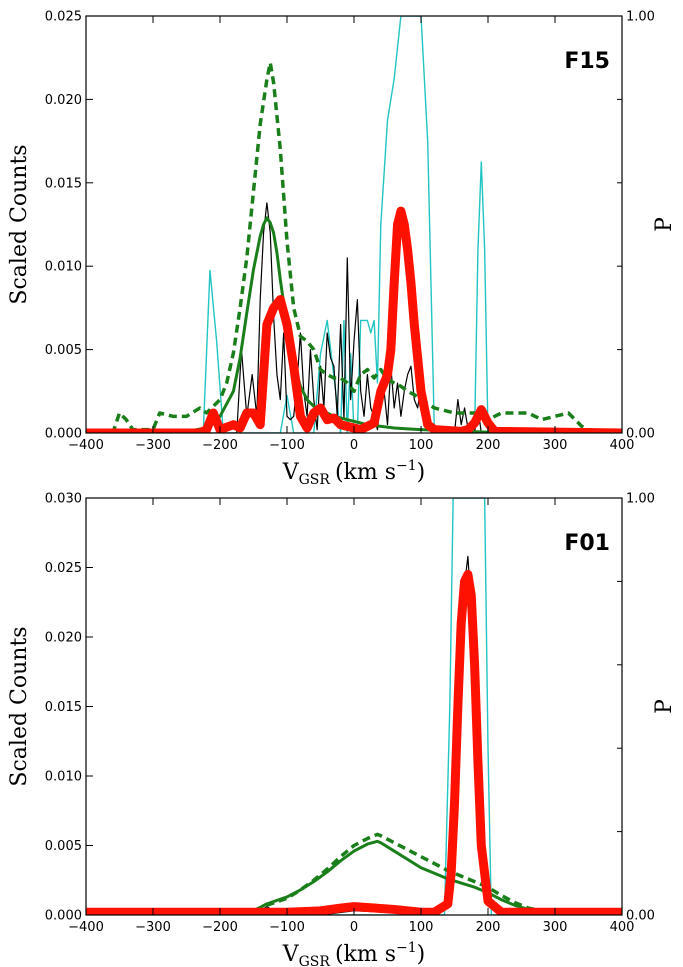 This screenshot has width=683, height=967. I want to click on panel-label: F01, so click(587, 543).